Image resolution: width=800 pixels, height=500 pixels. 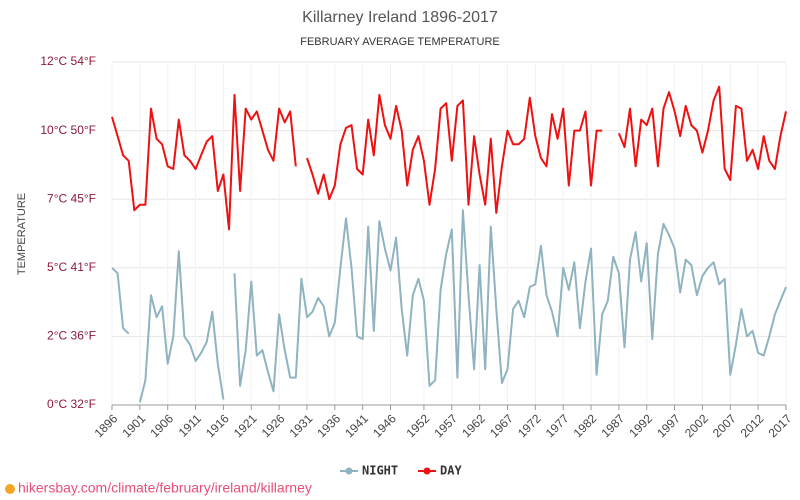 What do you see at coordinates (668, 425) in the screenshot?
I see `x-tick-label: 1997` at bounding box center [668, 425].